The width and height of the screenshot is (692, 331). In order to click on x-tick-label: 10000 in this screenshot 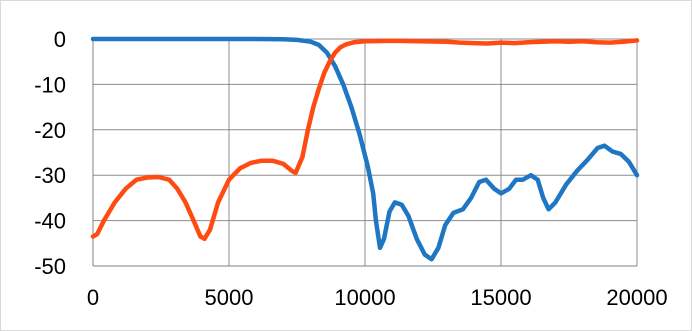, I will do `click(364, 297)`.